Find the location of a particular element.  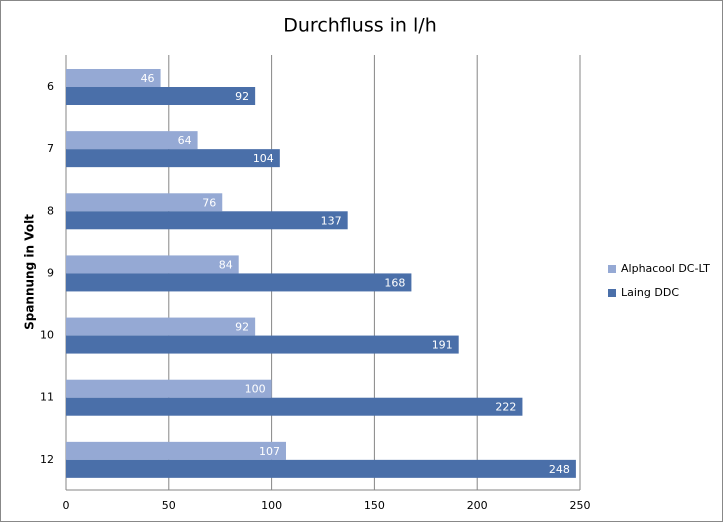

y-axis-label: Spannung in Volt is located at coordinates (30, 272).